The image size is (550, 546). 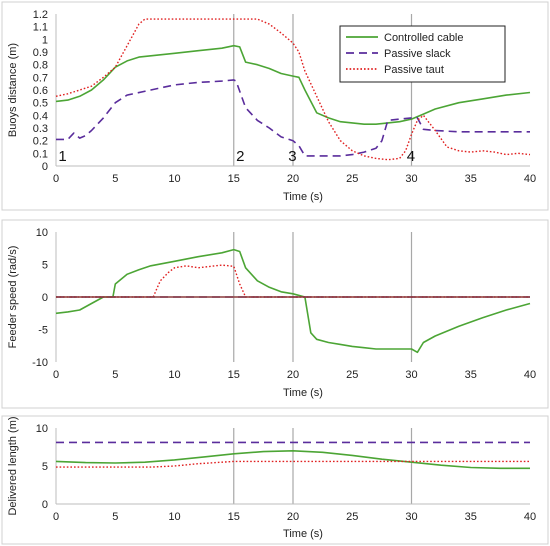 I want to click on y-tick-label: 0.5, so click(x=40, y=104).